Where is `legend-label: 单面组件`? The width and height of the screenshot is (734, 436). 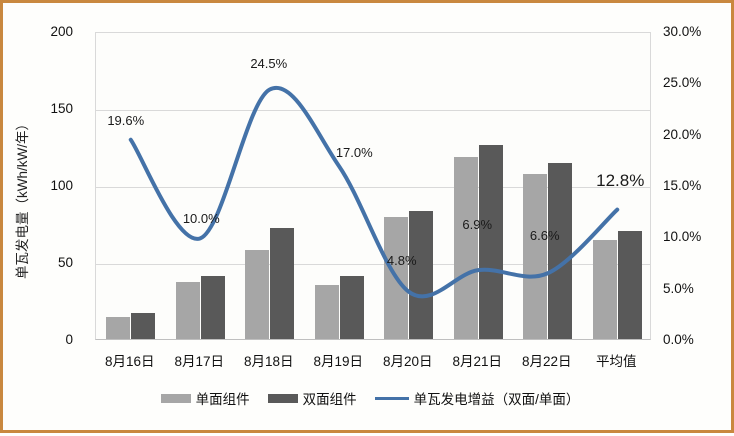 legend-label: 单面组件 is located at coordinates (222, 399).